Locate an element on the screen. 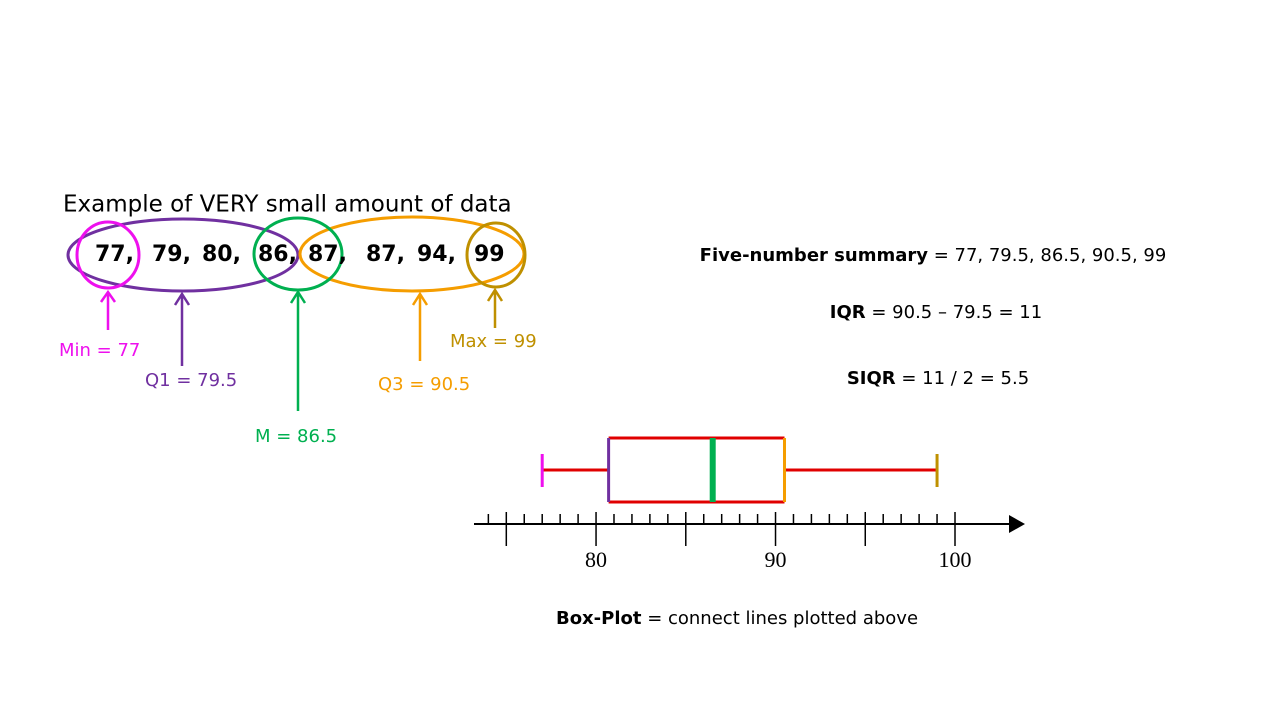  min-label: Min = 77 is located at coordinates (99, 350).